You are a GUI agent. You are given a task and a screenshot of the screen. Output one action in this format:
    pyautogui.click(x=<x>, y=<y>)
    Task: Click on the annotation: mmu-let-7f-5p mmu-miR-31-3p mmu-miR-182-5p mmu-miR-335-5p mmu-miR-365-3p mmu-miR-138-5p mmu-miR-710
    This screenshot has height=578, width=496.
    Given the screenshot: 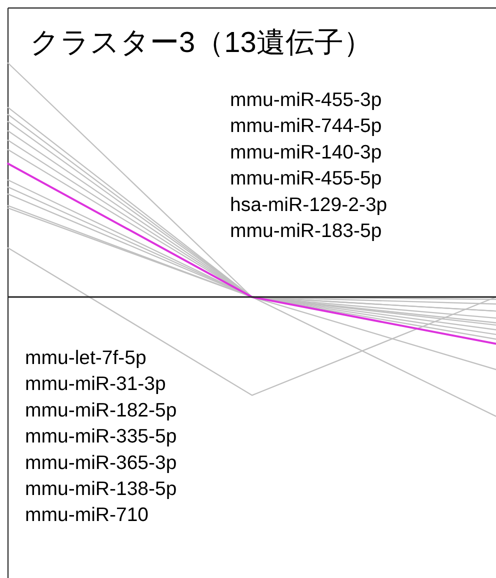 What is the action you would take?
    pyautogui.click(x=101, y=436)
    